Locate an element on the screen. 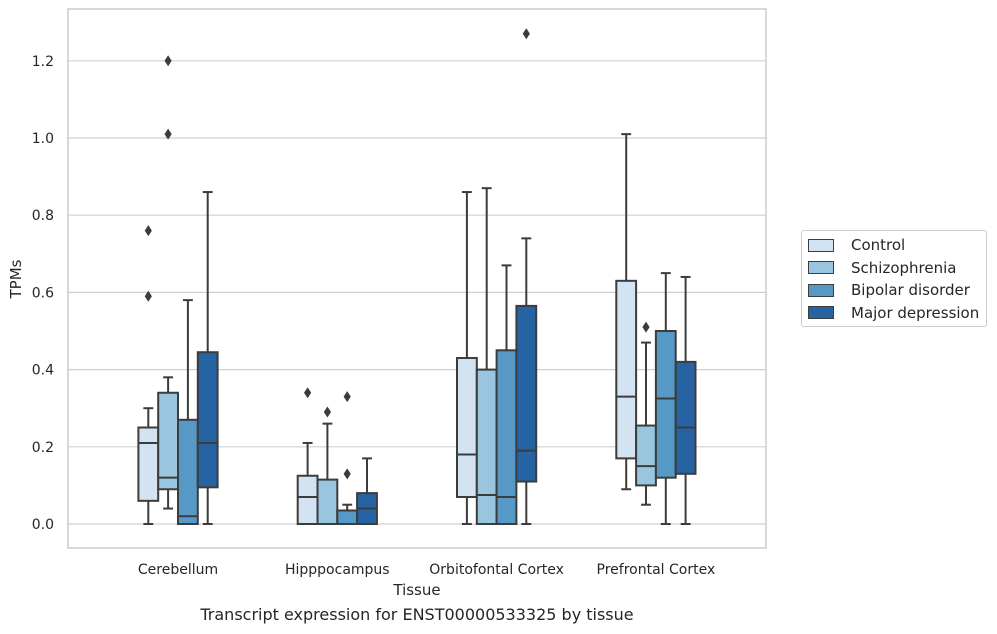  legend-item: Bipolar disorder is located at coordinates (894, 290).